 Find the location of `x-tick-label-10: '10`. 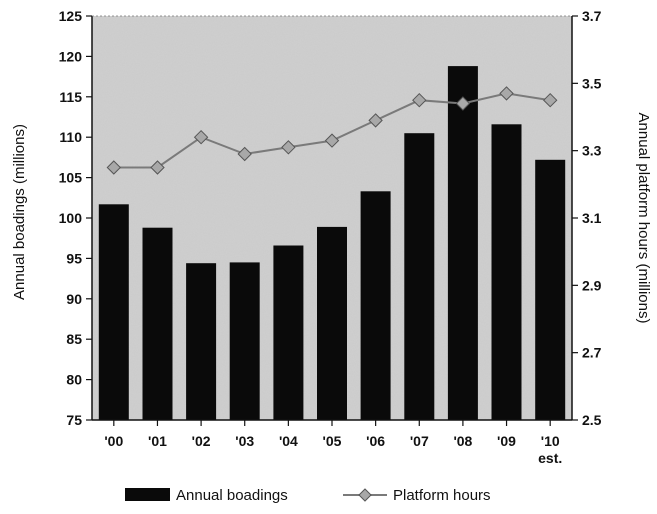

x-tick-label-10: '10 is located at coordinates (550, 441).